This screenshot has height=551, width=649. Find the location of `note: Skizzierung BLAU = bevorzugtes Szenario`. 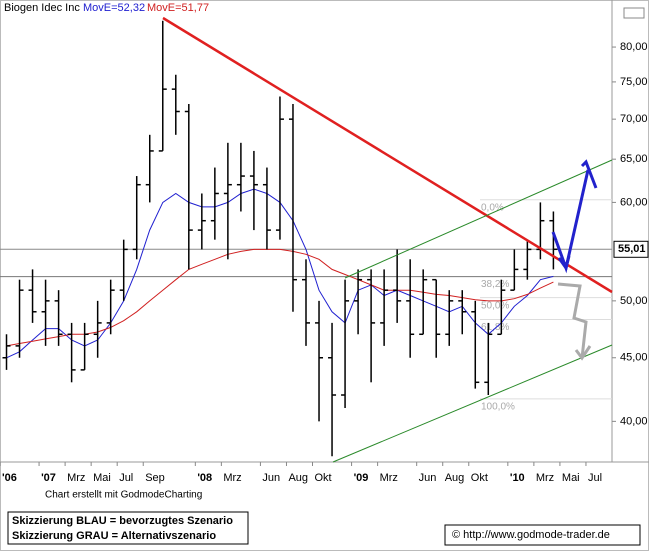

note: Skizzierung BLAU = bevorzugtes Szenario is located at coordinates (122, 521).